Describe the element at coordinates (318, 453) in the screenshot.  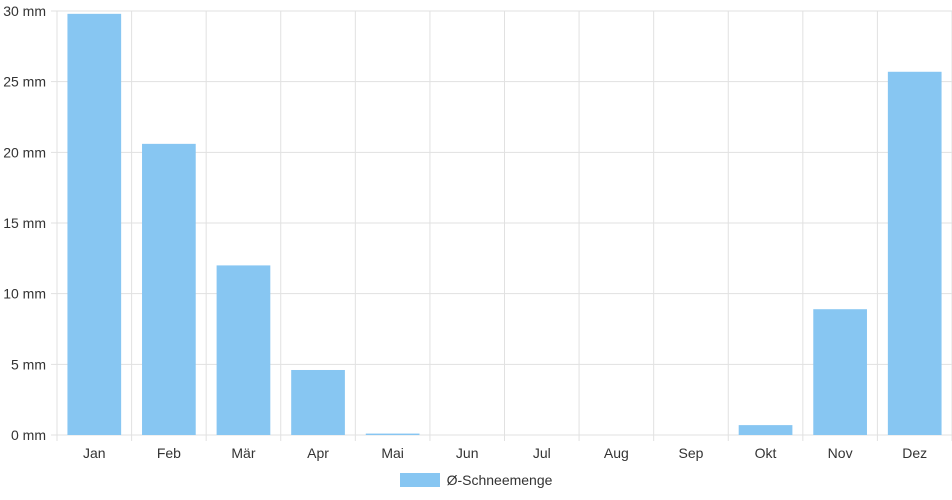
I see `x-tick-label: Apr` at that location.